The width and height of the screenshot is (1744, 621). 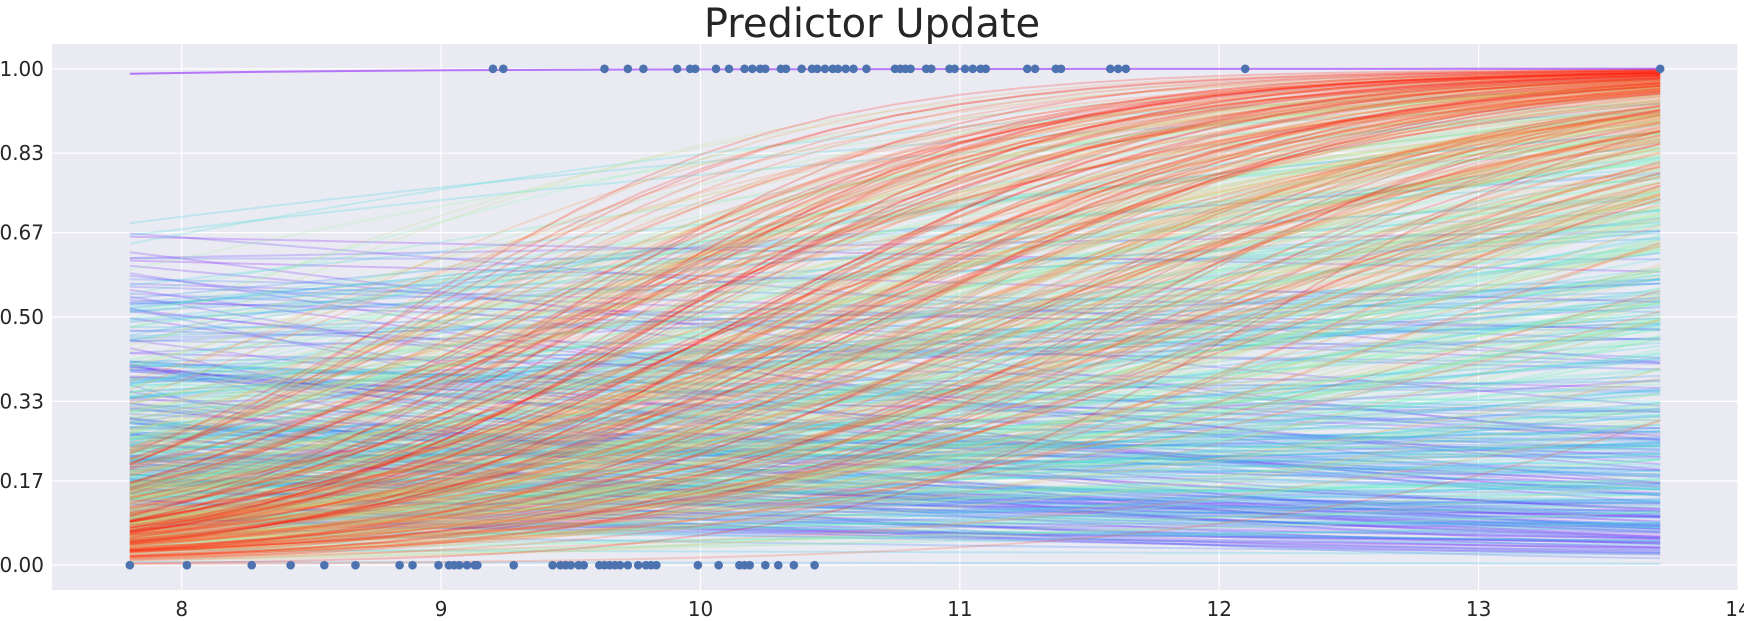 What do you see at coordinates (441, 609) in the screenshot?
I see `x-tick-label: 9` at bounding box center [441, 609].